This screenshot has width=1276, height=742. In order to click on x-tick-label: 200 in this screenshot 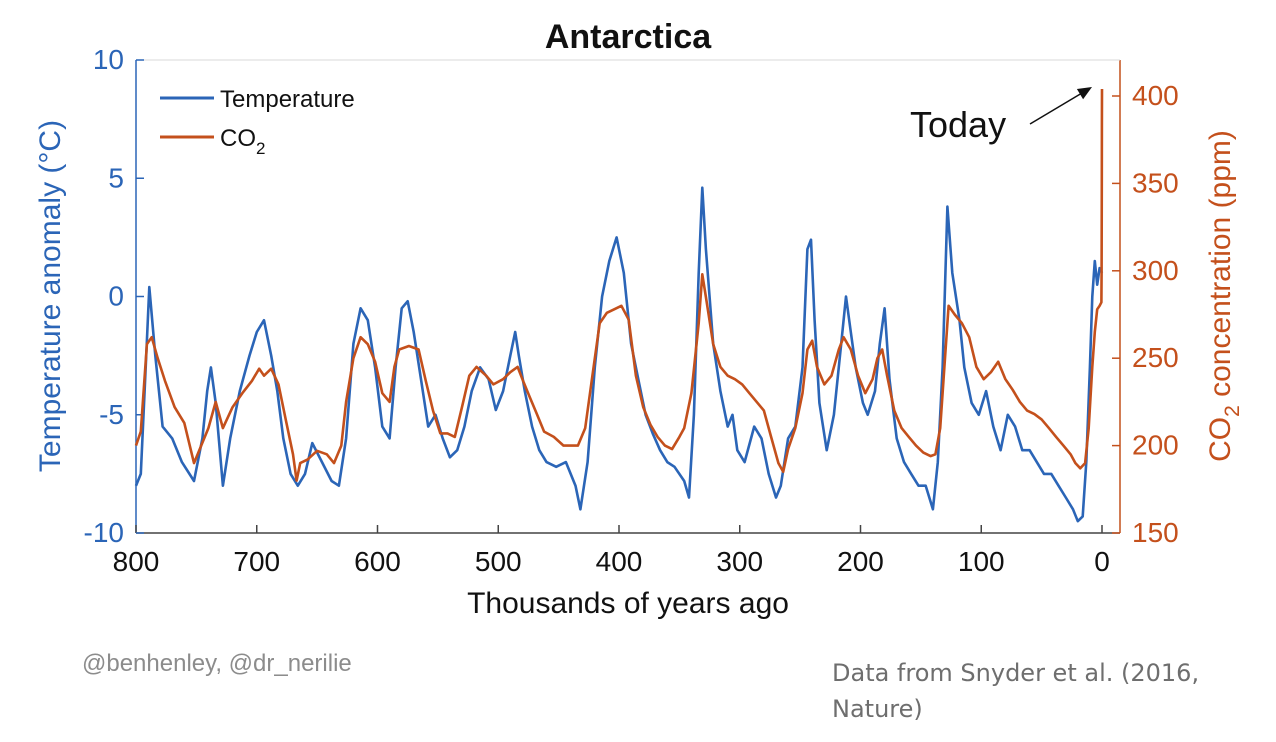, I will do `click(860, 561)`.